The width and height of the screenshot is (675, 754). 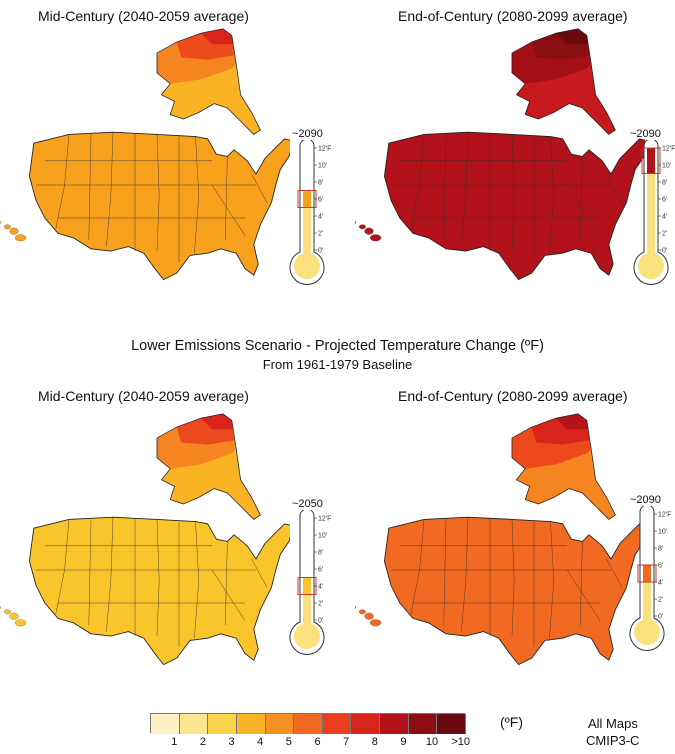 I want to click on baseline-subtitle: From 1961-1979 Baseline, so click(x=337, y=364).